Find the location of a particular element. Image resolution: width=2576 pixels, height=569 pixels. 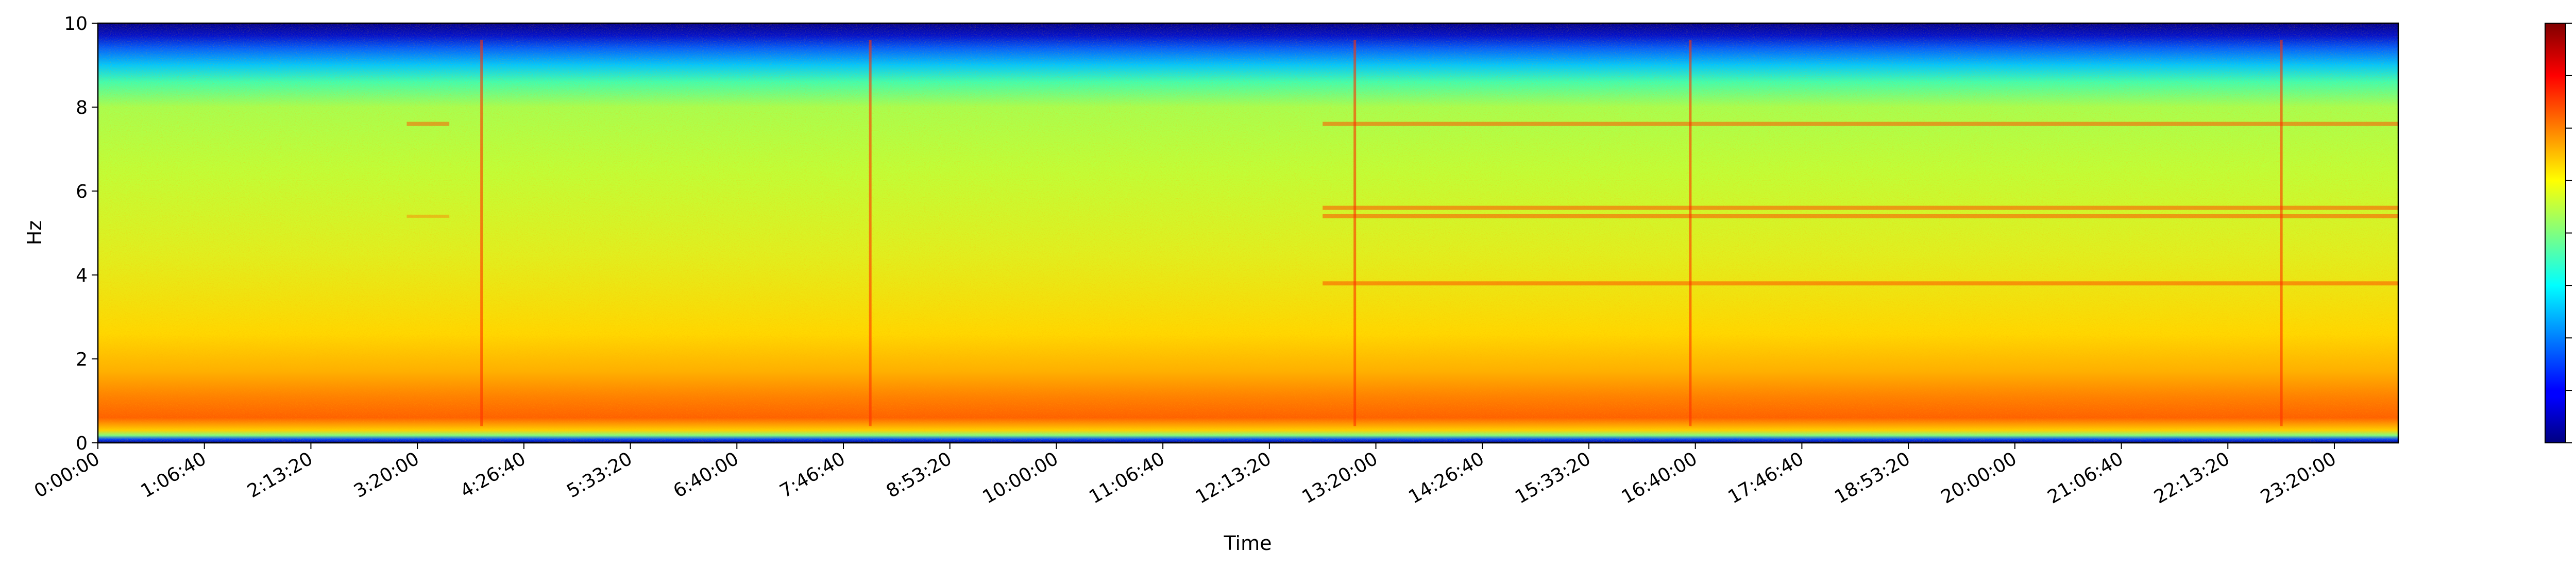

y-tick-label: 0 is located at coordinates (82, 443).